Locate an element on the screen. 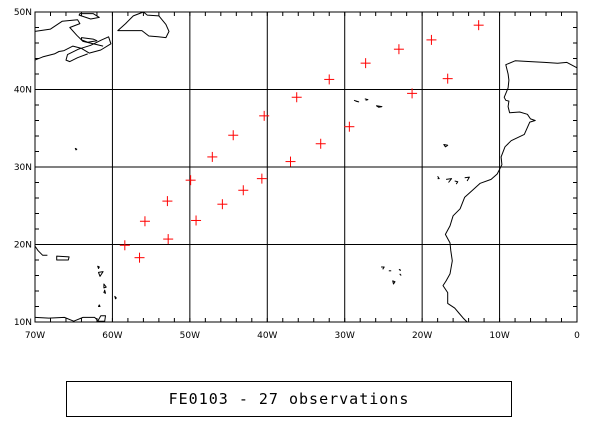 Image resolution: width=589 pixels, height=424 pixels. martinique-coastline is located at coordinates (105, 286).